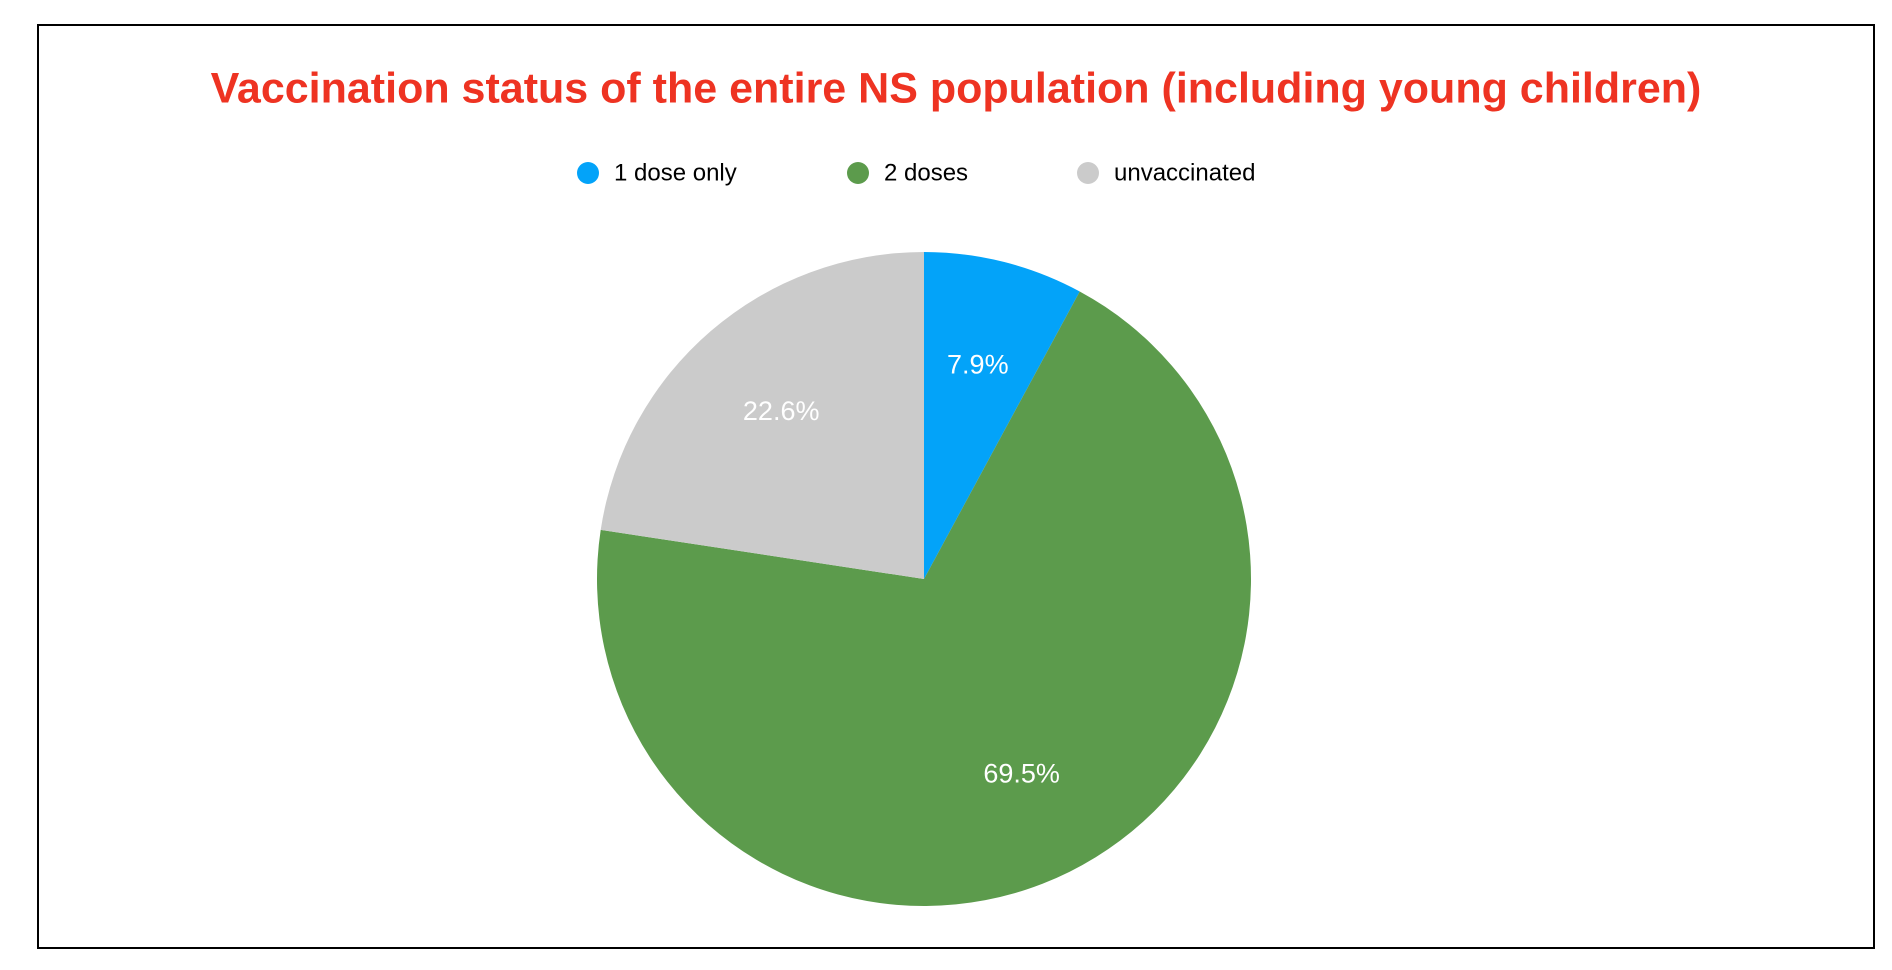 Image resolution: width=1892 pixels, height=970 pixels. What do you see at coordinates (1184, 172) in the screenshot?
I see `legend-label: unvaccinated` at bounding box center [1184, 172].